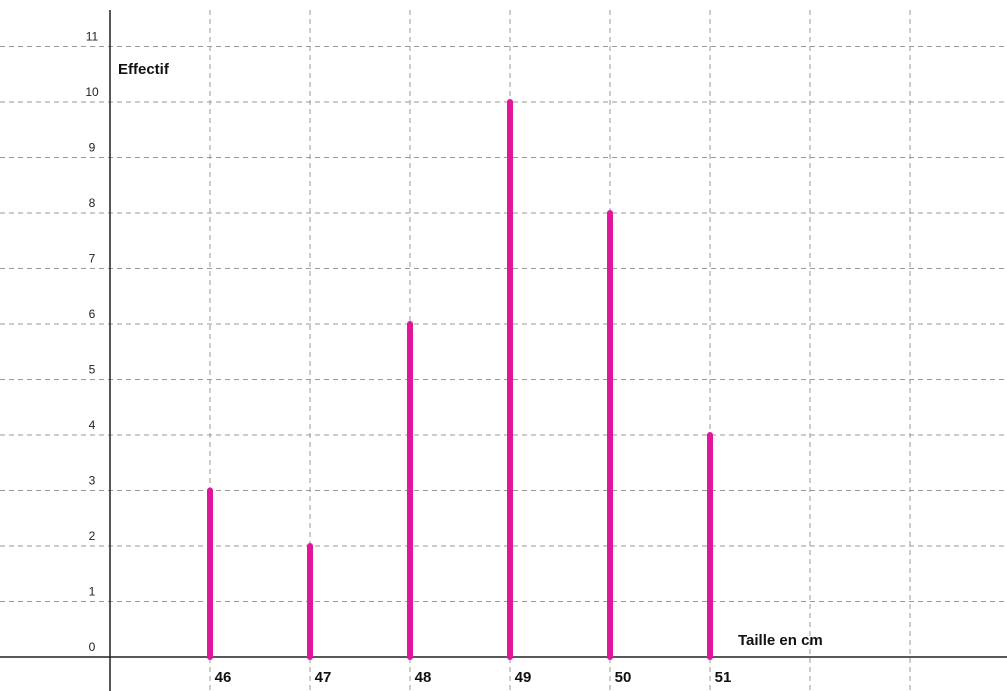 The image size is (1007, 691). What do you see at coordinates (92, 92) in the screenshot?
I see `y-tick-label: 10` at bounding box center [92, 92].